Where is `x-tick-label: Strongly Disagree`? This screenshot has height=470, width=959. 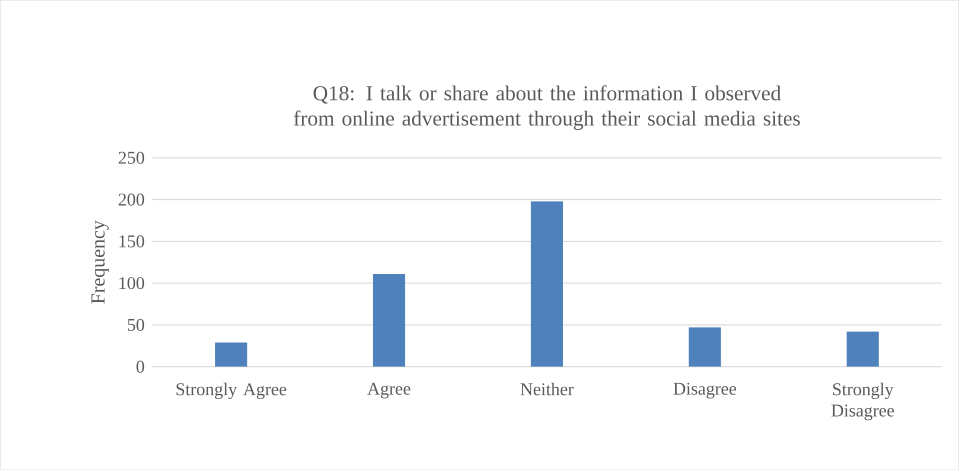
x-tick-label: Strongly Disagree is located at coordinates (862, 401).